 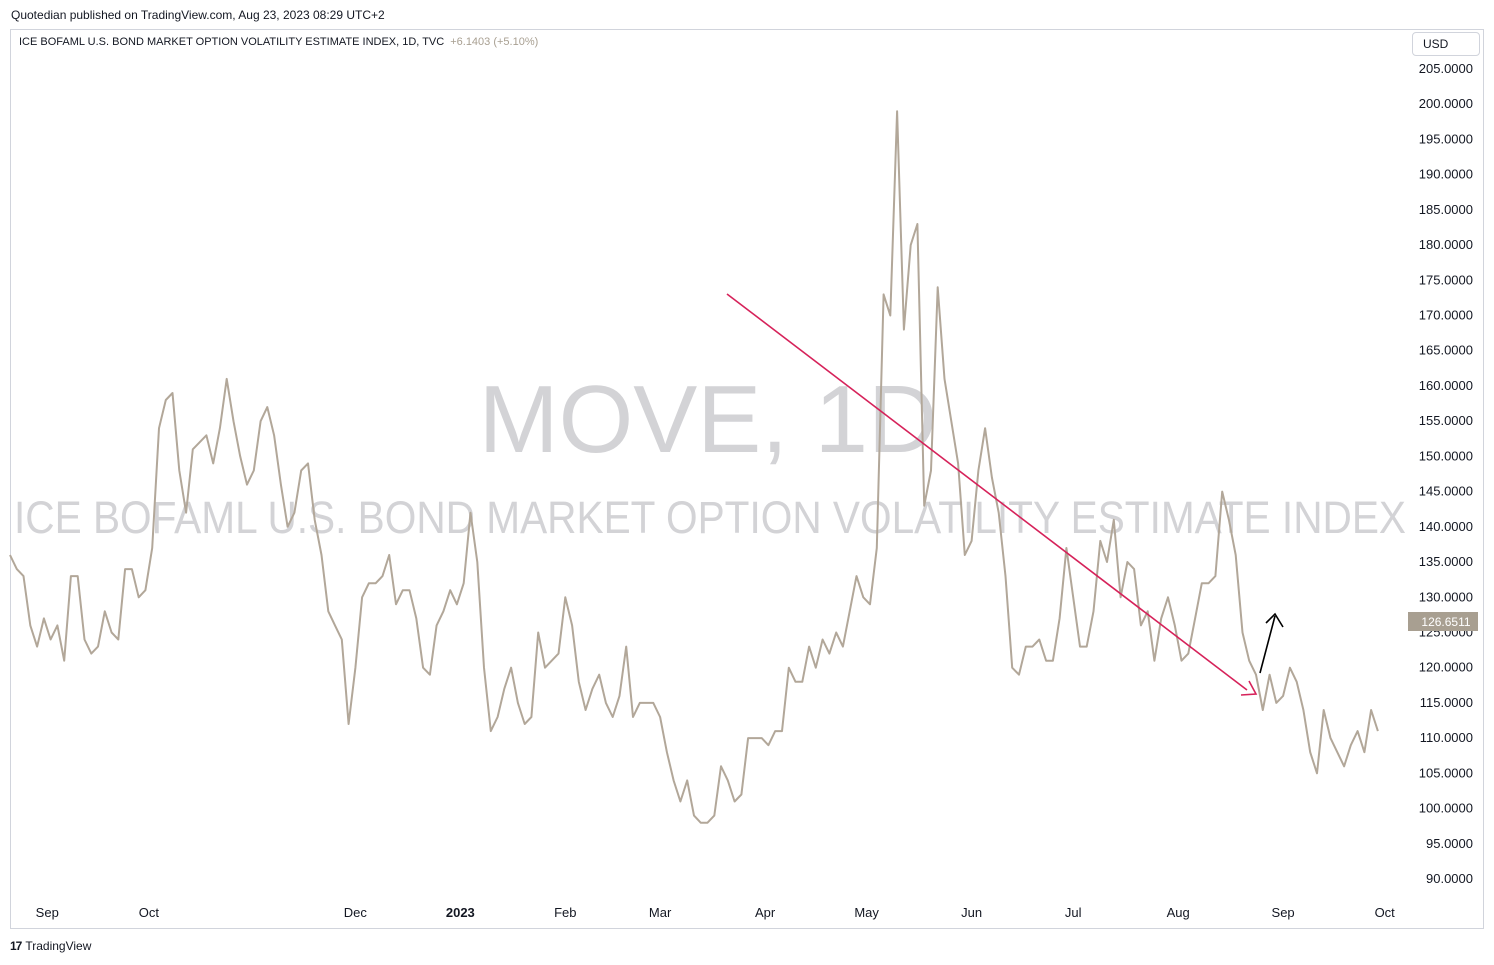 I want to click on x-tick-label: Mar, so click(x=660, y=912).